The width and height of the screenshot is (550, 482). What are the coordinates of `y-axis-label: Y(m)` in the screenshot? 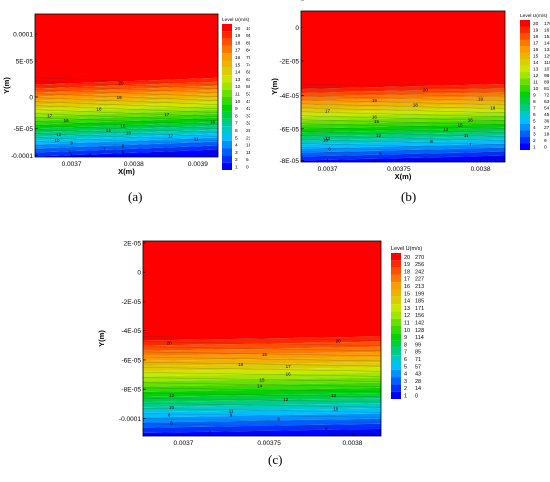 It's located at (6, 85).